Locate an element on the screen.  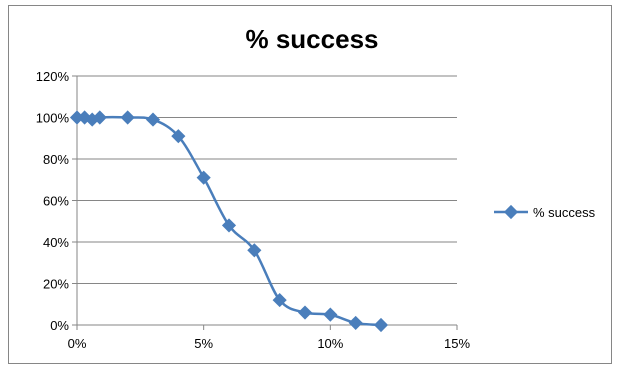
x-tick-label: 0% is located at coordinates (77, 343).